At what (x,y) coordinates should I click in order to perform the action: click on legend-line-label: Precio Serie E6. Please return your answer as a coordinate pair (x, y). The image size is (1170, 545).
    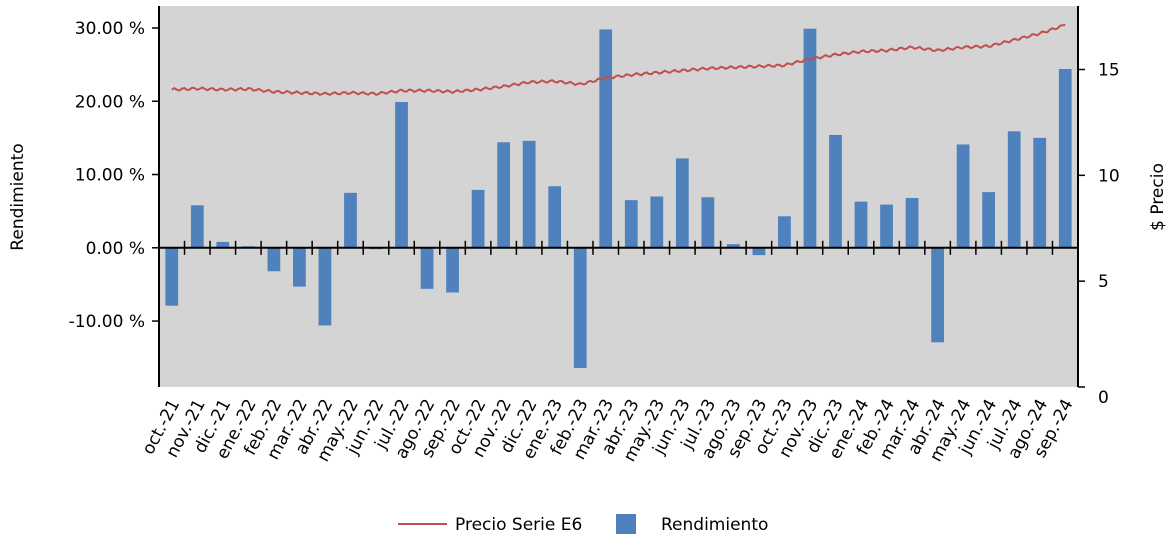
    Looking at the image, I should click on (518, 525).